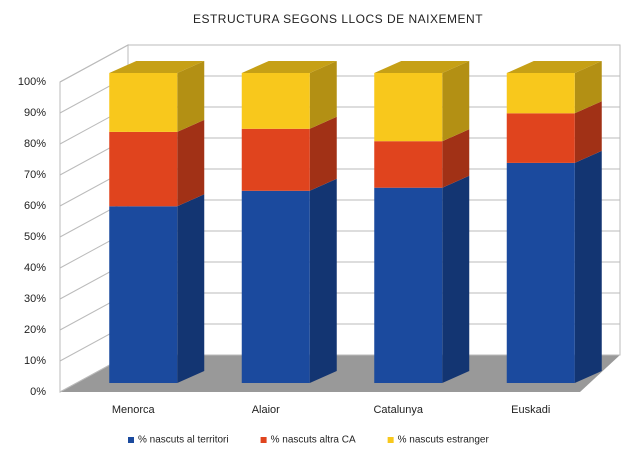 The image size is (644, 450). What do you see at coordinates (35, 330) in the screenshot?
I see `y-tick-label: 20%` at bounding box center [35, 330].